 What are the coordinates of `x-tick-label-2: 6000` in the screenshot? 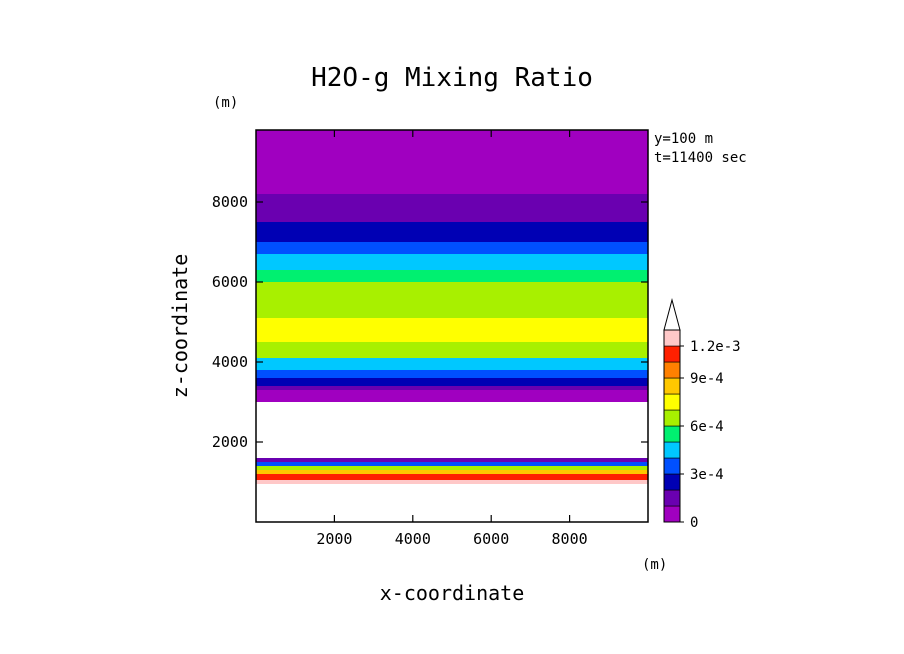 It's located at (491, 539).